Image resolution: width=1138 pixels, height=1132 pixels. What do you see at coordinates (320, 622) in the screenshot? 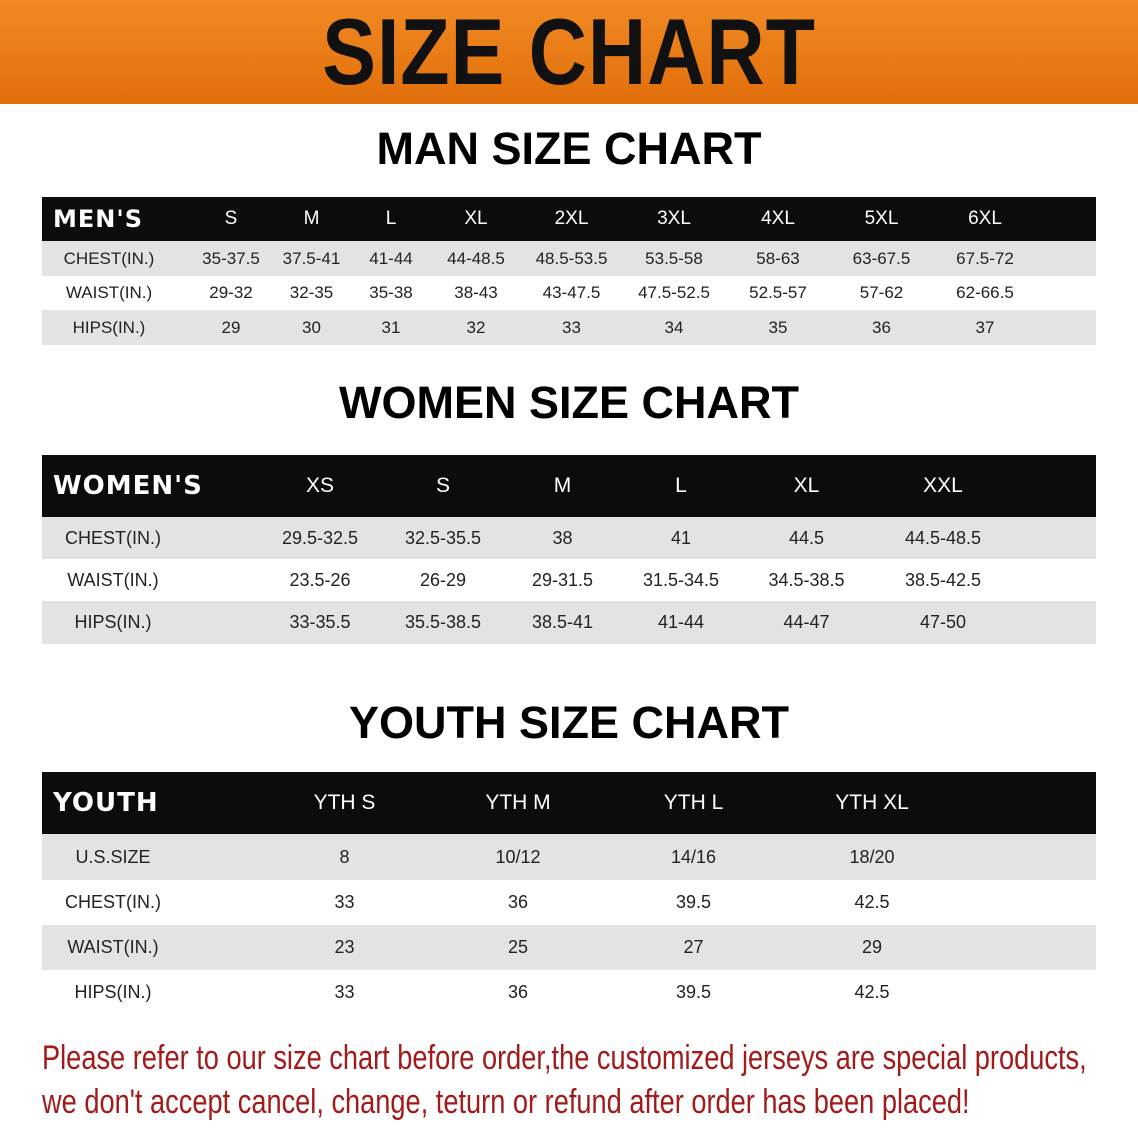
I see `table-cell: 33-35.5` at bounding box center [320, 622].